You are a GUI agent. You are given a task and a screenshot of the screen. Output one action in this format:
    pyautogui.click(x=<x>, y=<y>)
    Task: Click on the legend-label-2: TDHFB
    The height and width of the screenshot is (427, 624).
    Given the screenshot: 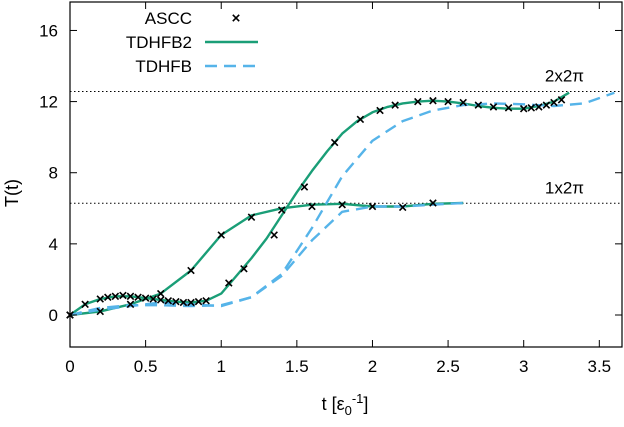 What is the action you would take?
    pyautogui.click(x=163, y=66)
    